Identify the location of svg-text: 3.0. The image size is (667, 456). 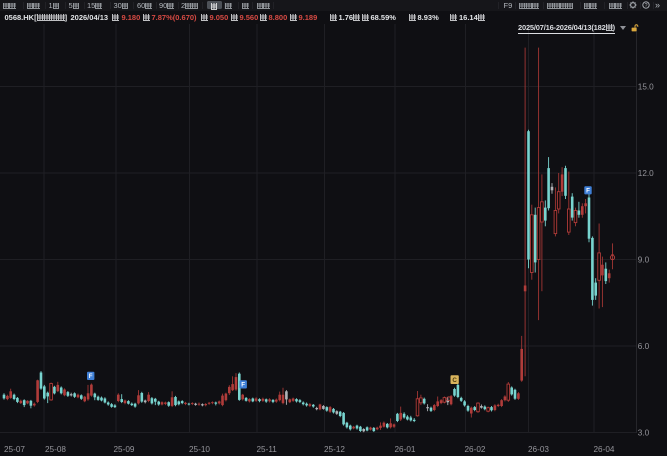
(644, 433).